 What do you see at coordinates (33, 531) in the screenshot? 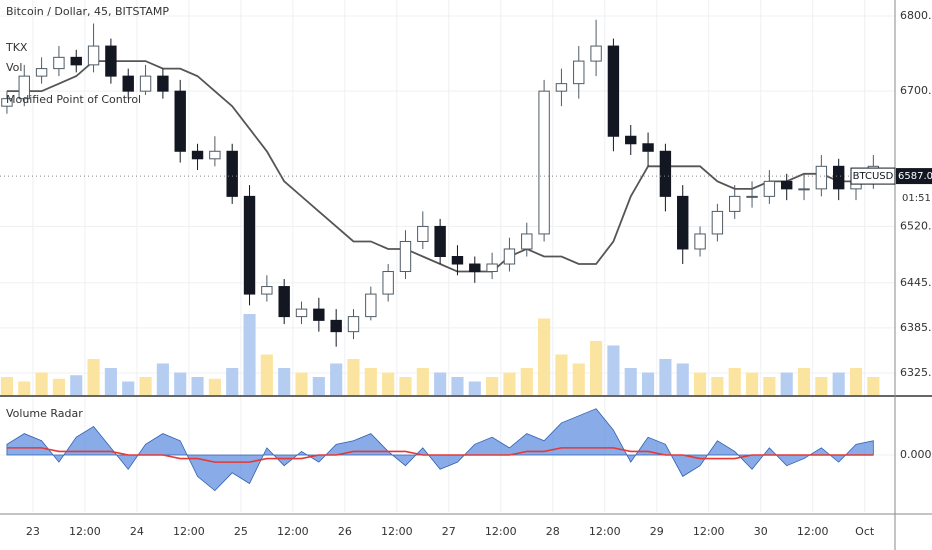
I see `x-tick-label: 23` at bounding box center [33, 531].